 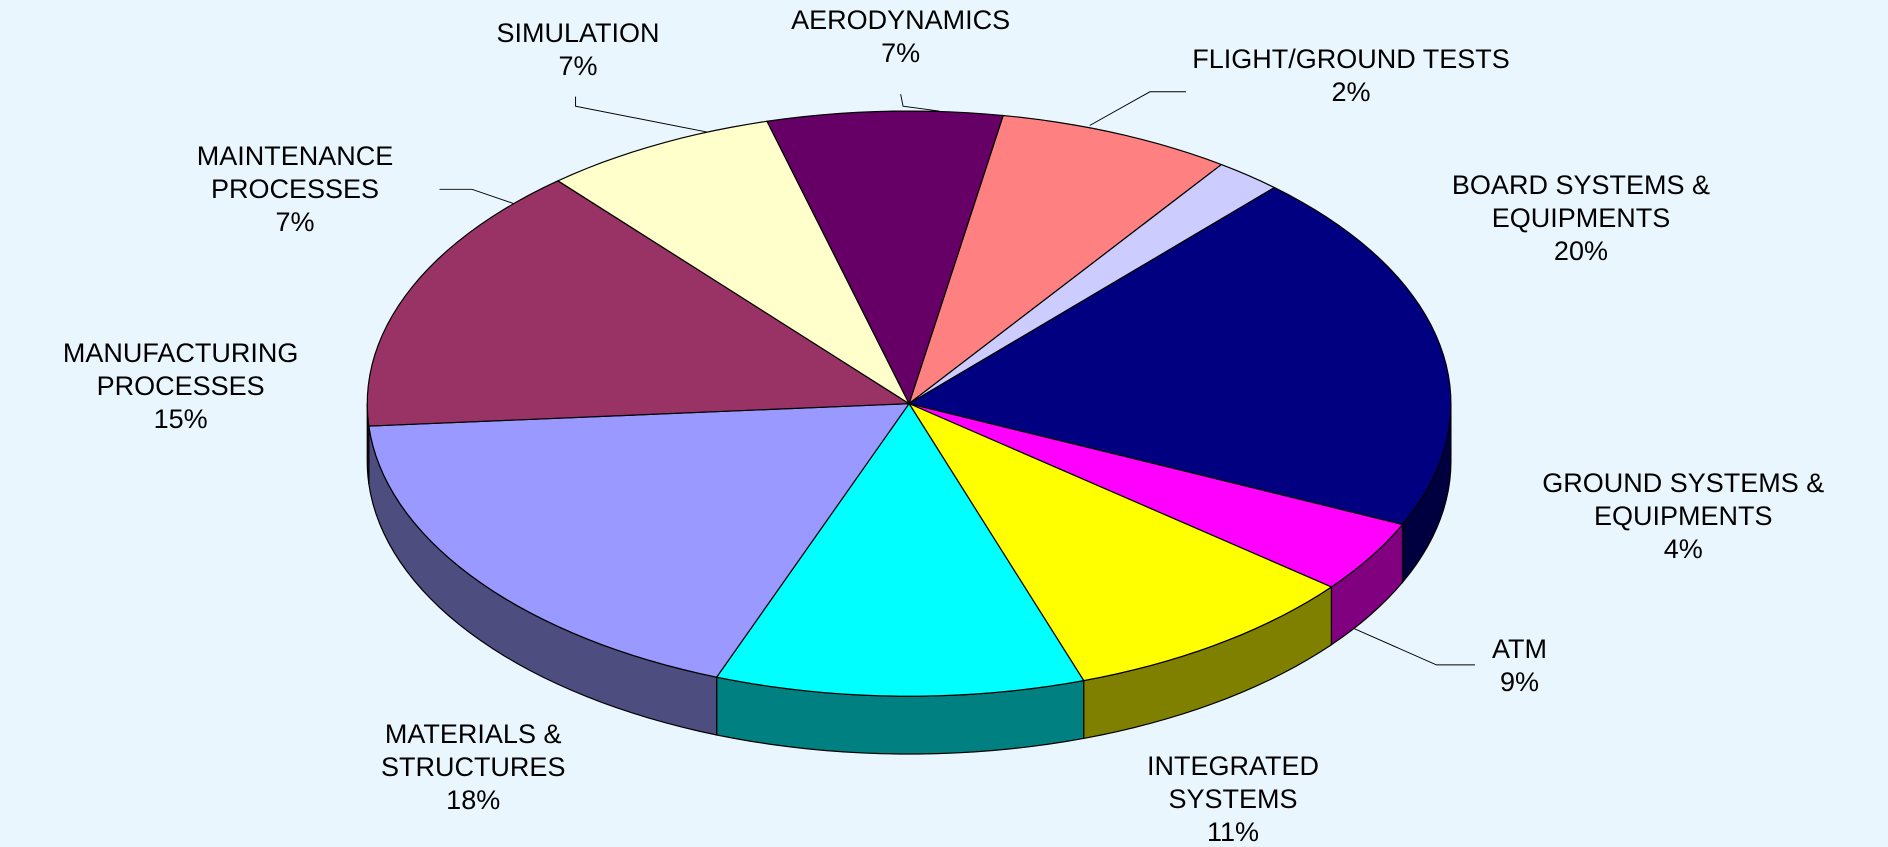 I want to click on value-label: 20%, so click(x=1580, y=250).